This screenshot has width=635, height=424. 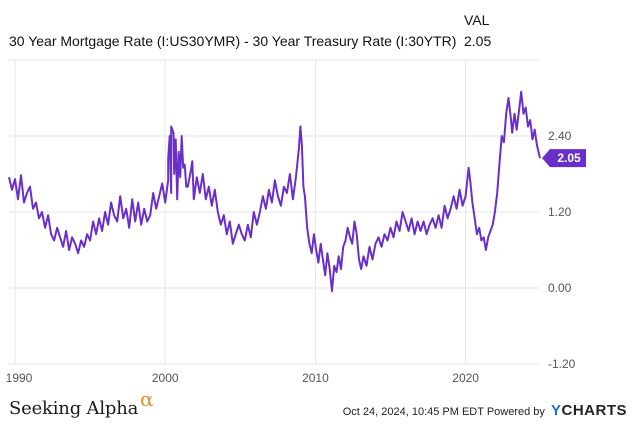 I want to click on timestamp-text: Oct 24, 2024, 10:45 PM EDT Powered by, so click(x=443, y=412).